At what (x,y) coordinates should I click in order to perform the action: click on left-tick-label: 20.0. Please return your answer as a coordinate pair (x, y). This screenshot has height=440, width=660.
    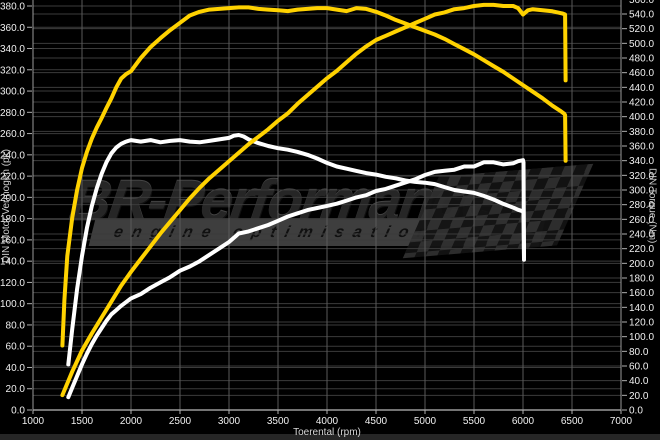
    Looking at the image, I should click on (16, 389).